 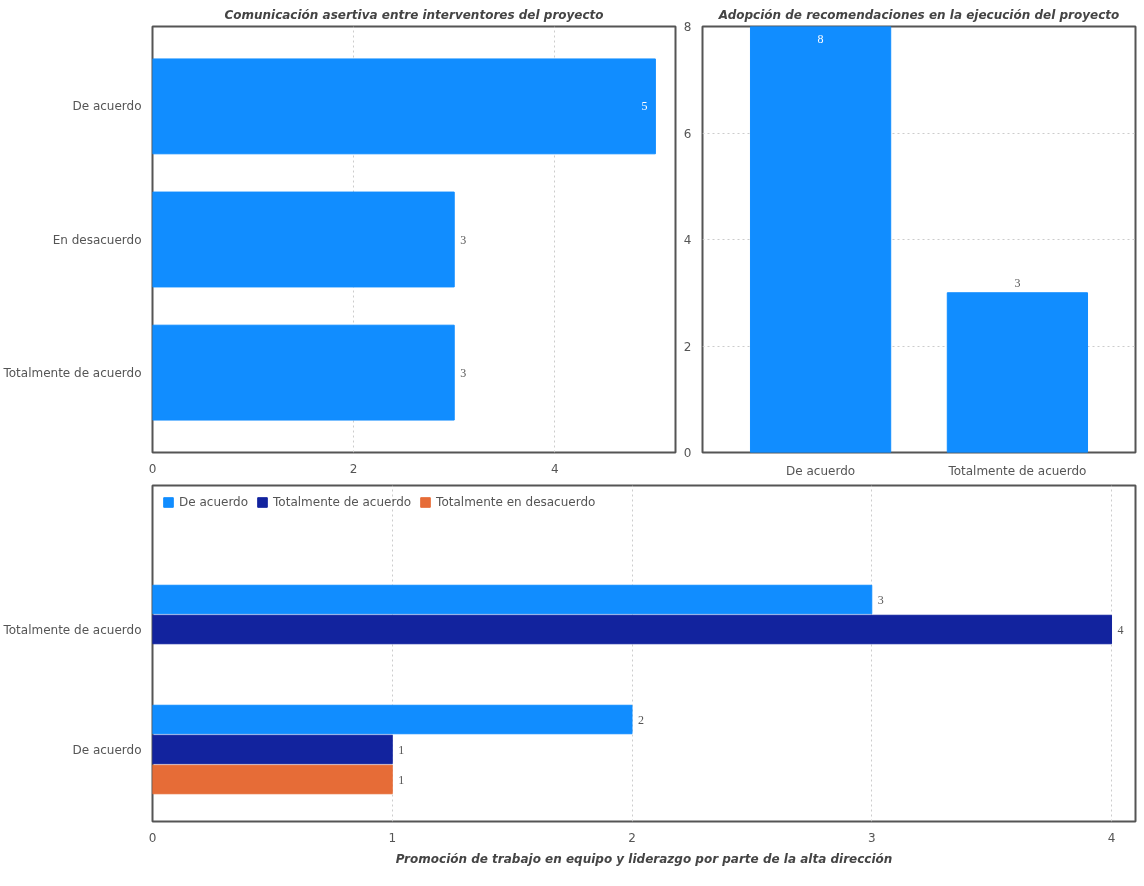 I want to click on data-label: 8, so click(x=820, y=38).